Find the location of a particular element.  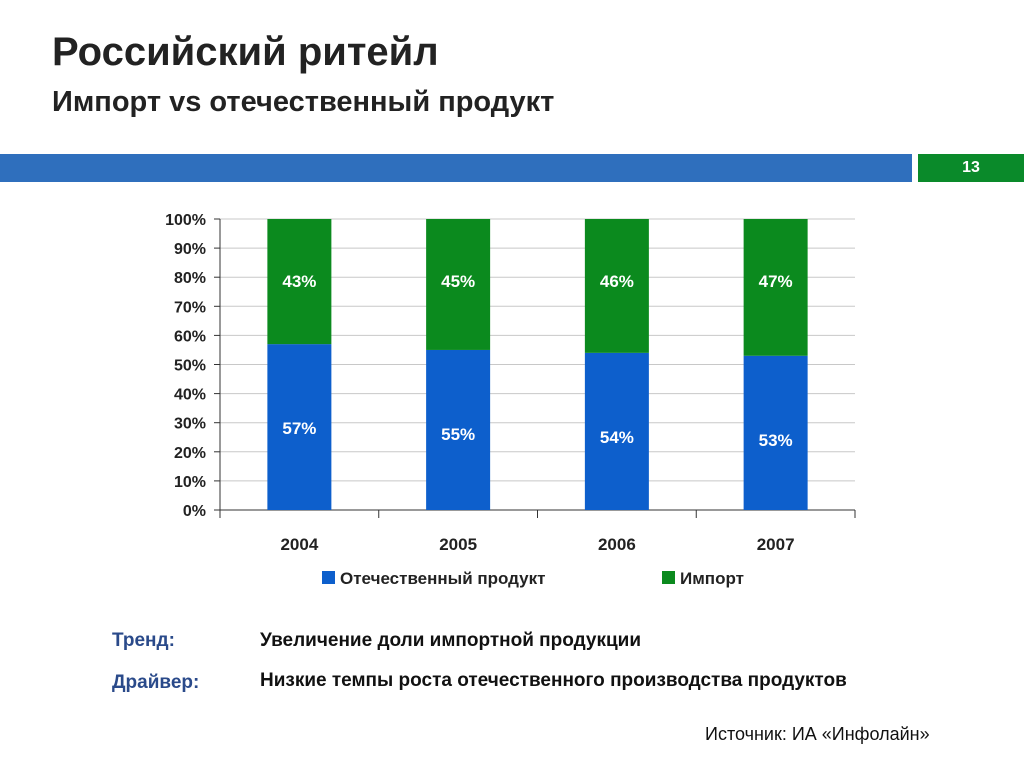

data-label: 54% is located at coordinates (617, 437).